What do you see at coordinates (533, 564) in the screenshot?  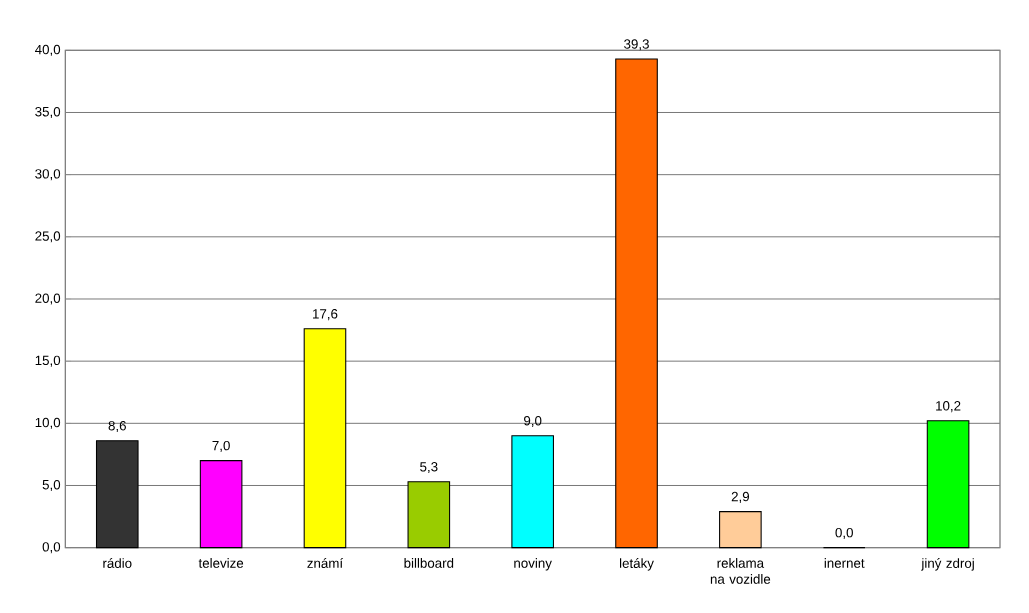 I see `x-tick-label: noviny` at bounding box center [533, 564].